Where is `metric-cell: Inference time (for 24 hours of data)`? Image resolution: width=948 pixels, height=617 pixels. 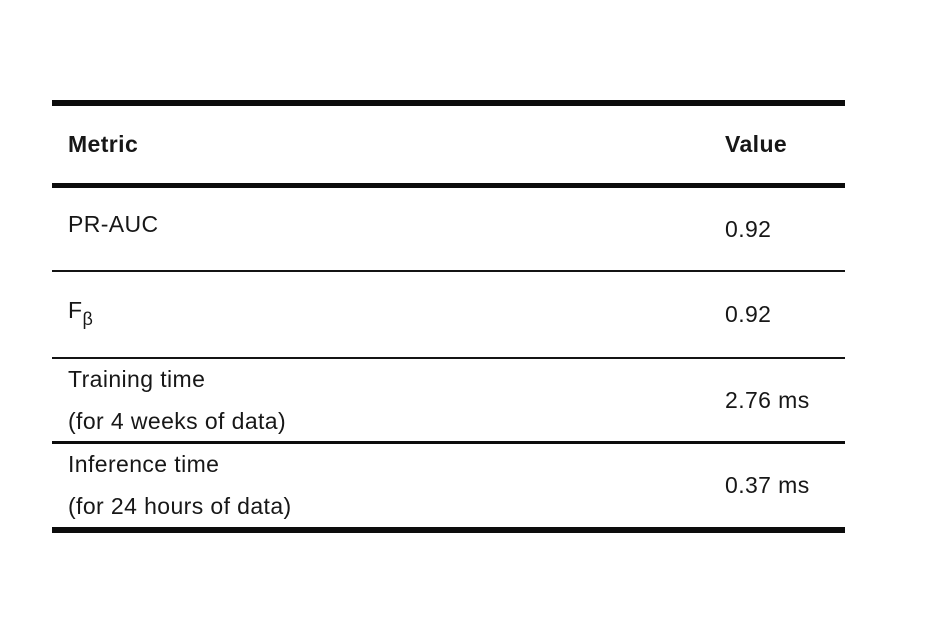
metric-cell: Inference time (for 24 hours of data) is located at coordinates (388, 485).